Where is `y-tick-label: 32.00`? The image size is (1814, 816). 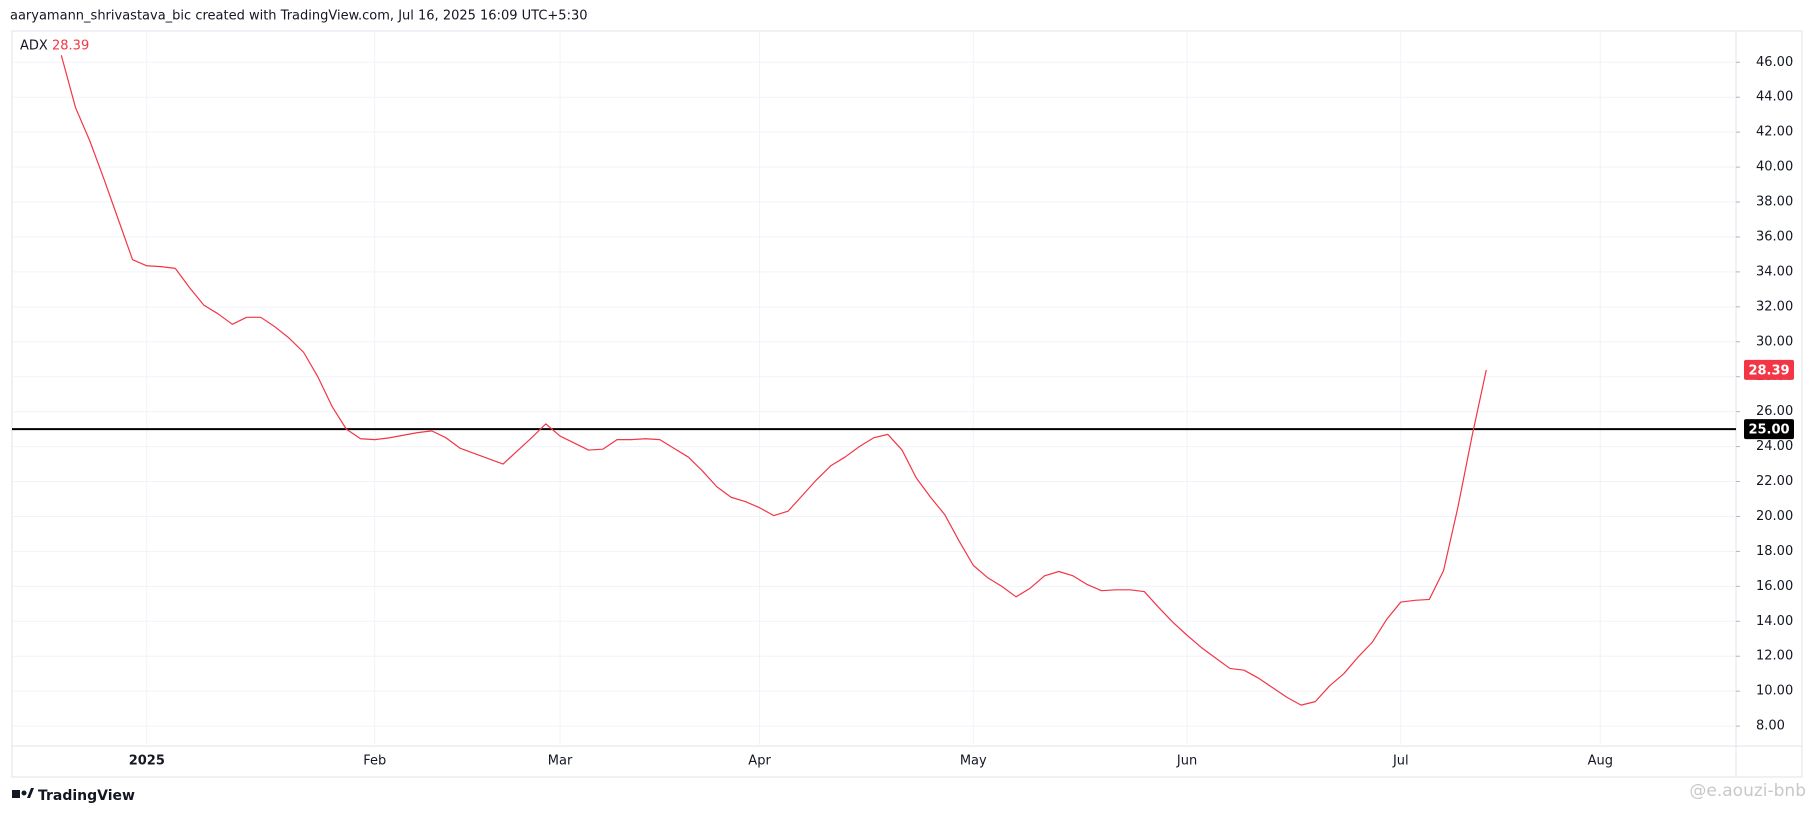
y-tick-label: 32.00 is located at coordinates (1774, 306).